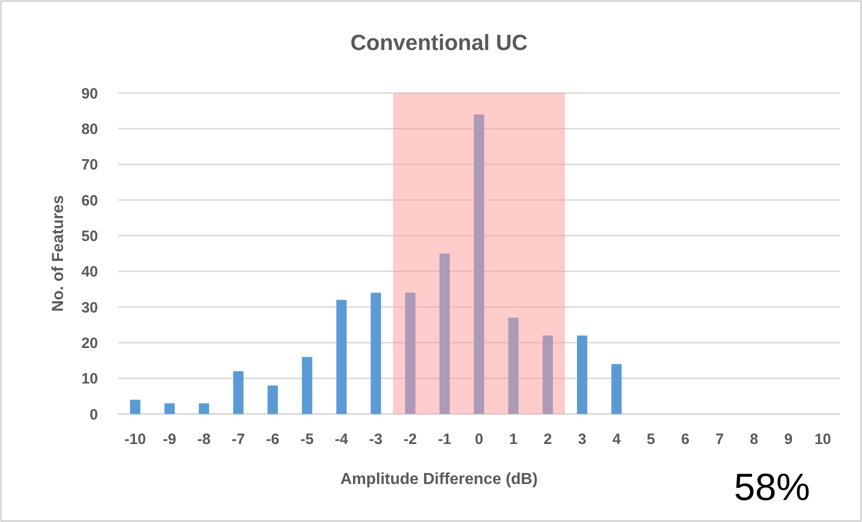 The width and height of the screenshot is (862, 522). What do you see at coordinates (89, 379) in the screenshot?
I see `y-tick-label: 10` at bounding box center [89, 379].